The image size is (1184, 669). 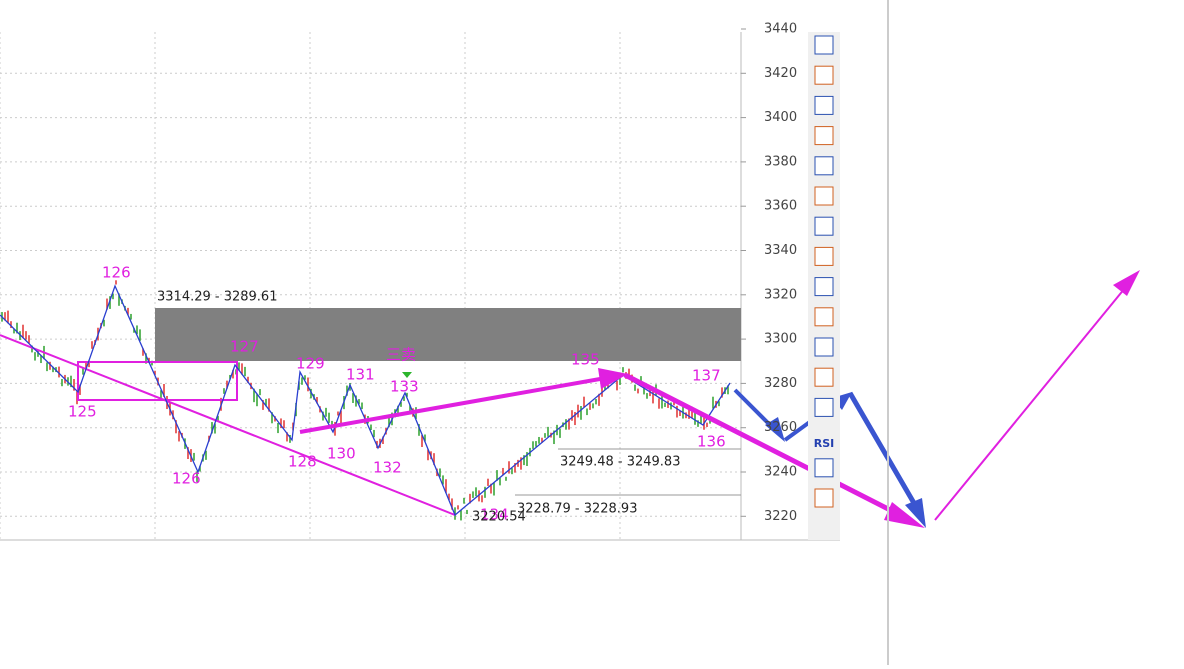 I want to click on y-tick-label: 3220, so click(x=780, y=516).